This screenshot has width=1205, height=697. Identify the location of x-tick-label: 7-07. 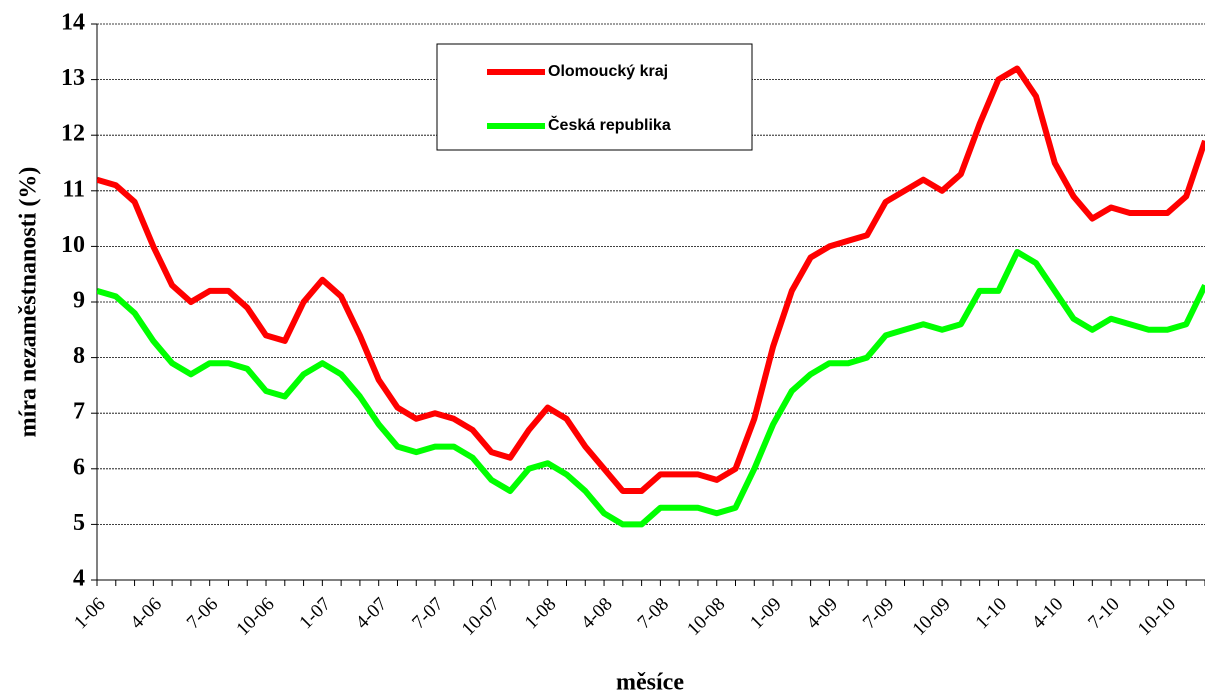
(427, 613).